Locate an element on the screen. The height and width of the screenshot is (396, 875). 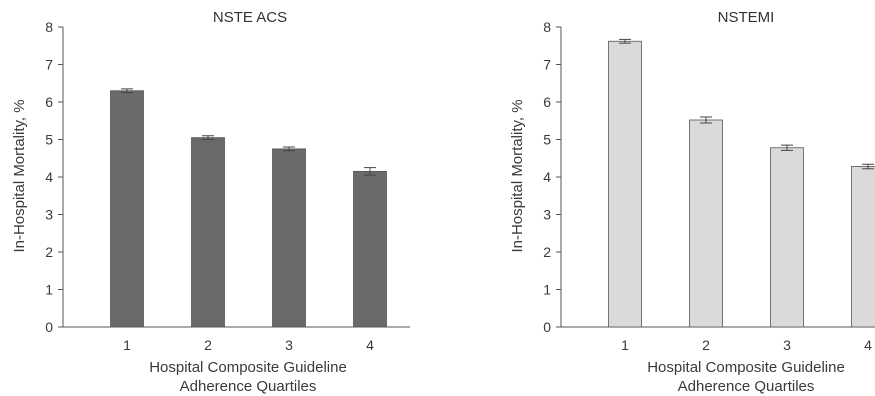
chart-2-x-tick-label: 4 is located at coordinates (868, 345).